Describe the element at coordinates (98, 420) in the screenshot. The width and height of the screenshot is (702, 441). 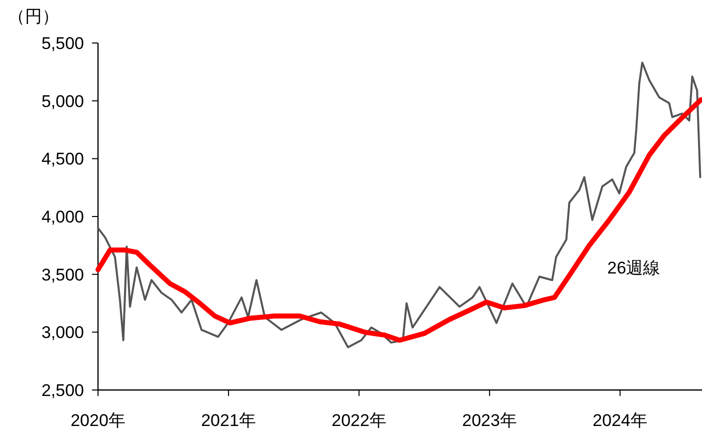
I see `x-tick-label: 2020年` at that location.